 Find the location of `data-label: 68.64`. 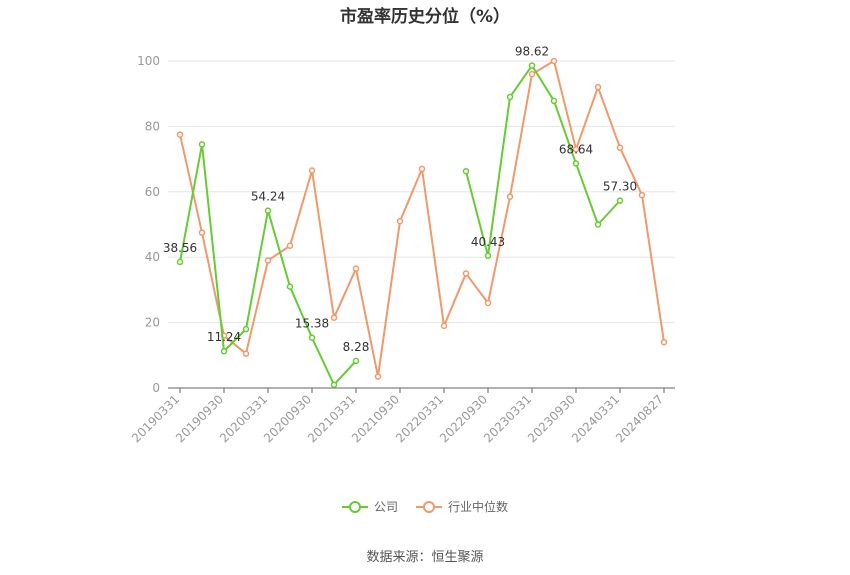

data-label: 68.64 is located at coordinates (576, 150).